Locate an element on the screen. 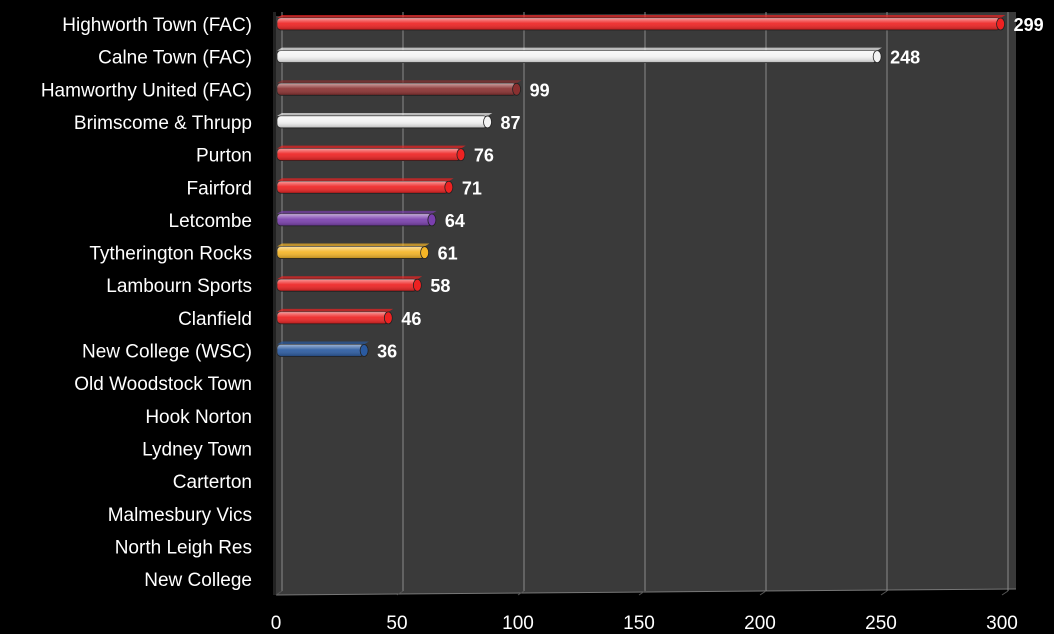 The width and height of the screenshot is (1054, 634). x-tick-label: 0 is located at coordinates (276, 623).